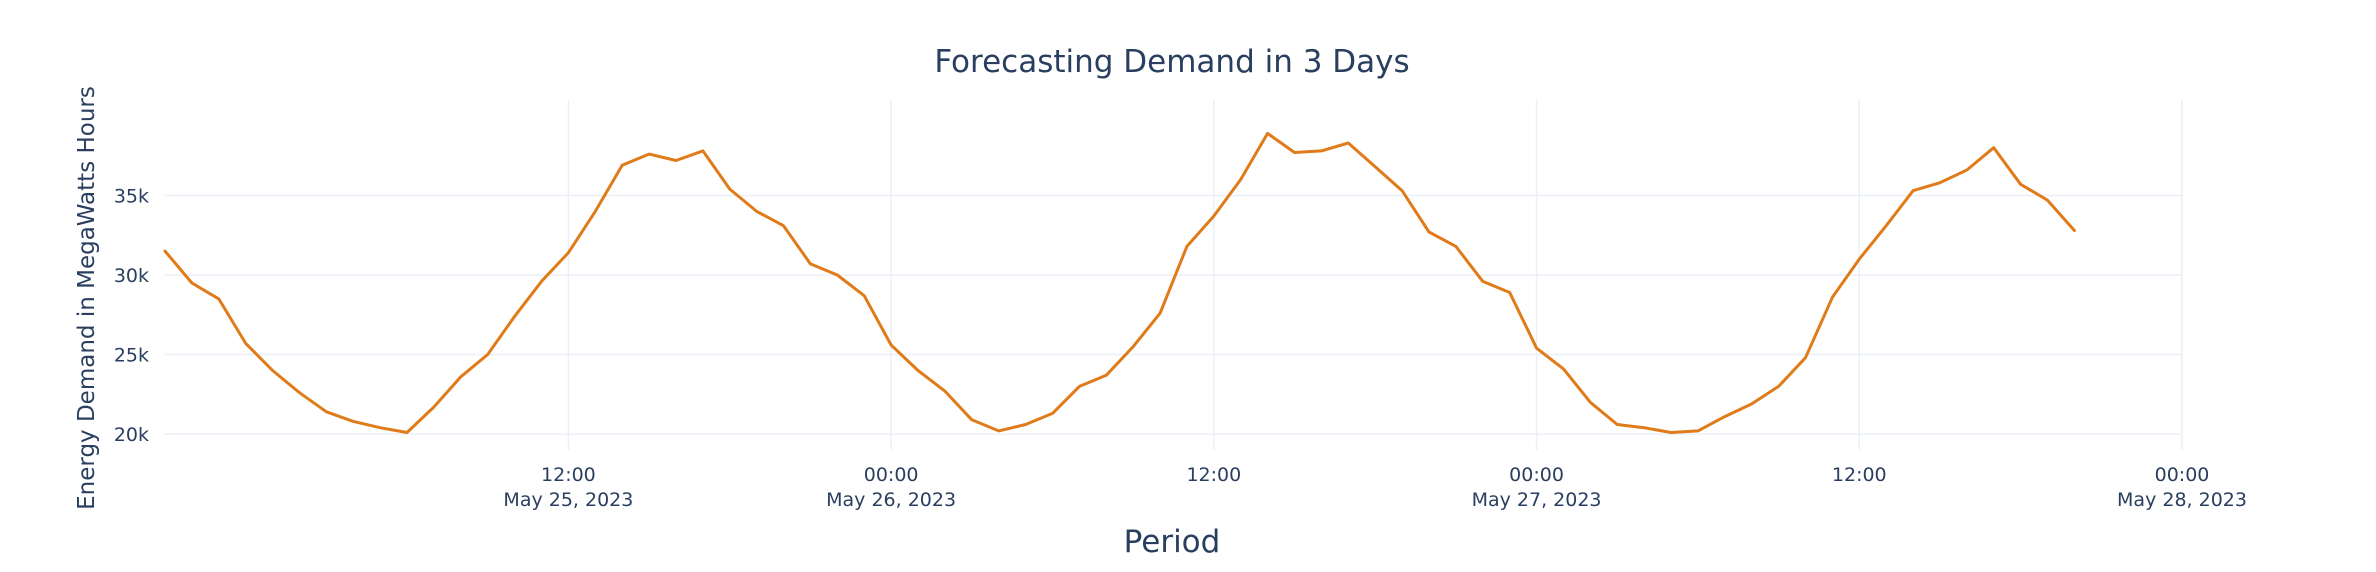 This screenshot has height=572, width=2376. I want to click on y-tick-label: 20k, so click(131, 435).